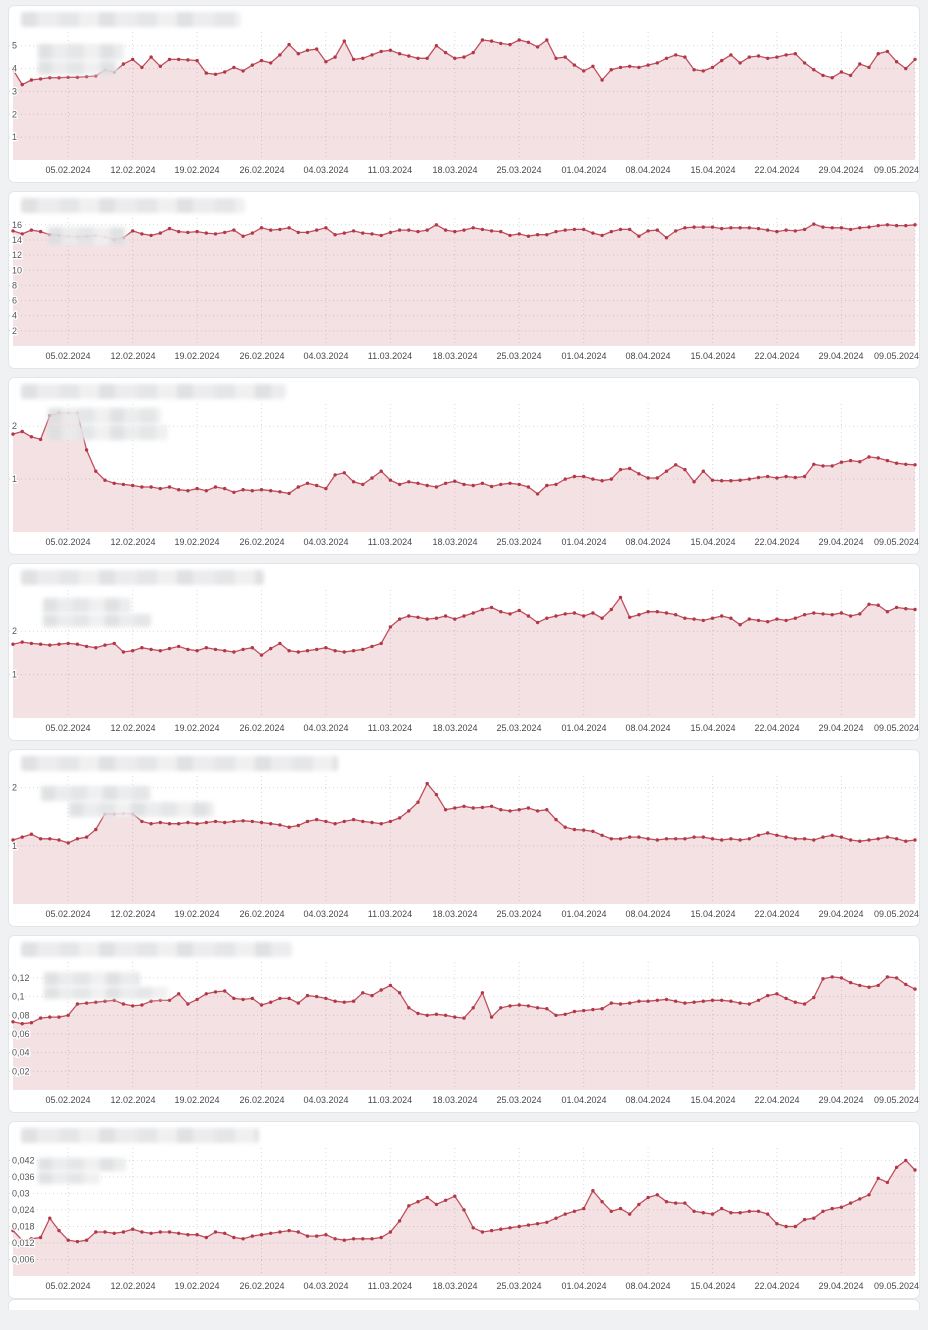 The width and height of the screenshot is (928, 1330). I want to click on y-axis-tick-label: 8, so click(14, 285).